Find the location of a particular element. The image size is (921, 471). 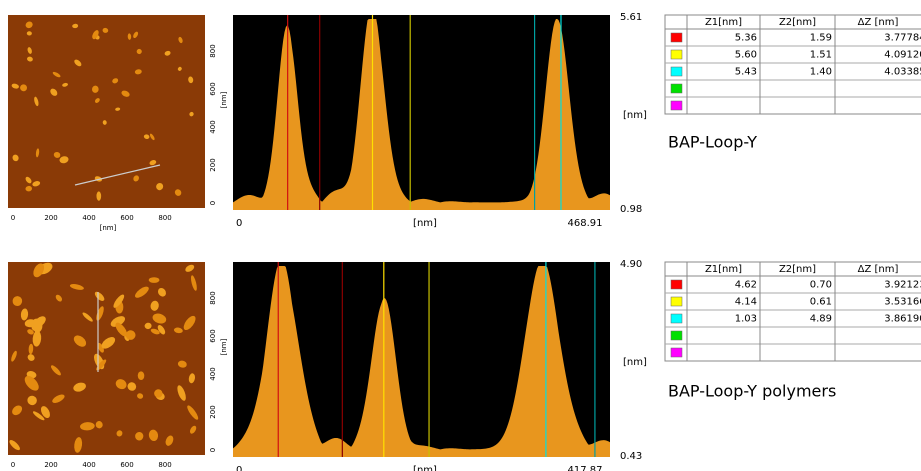

y-tick-label: 400 is located at coordinates (213, 373).